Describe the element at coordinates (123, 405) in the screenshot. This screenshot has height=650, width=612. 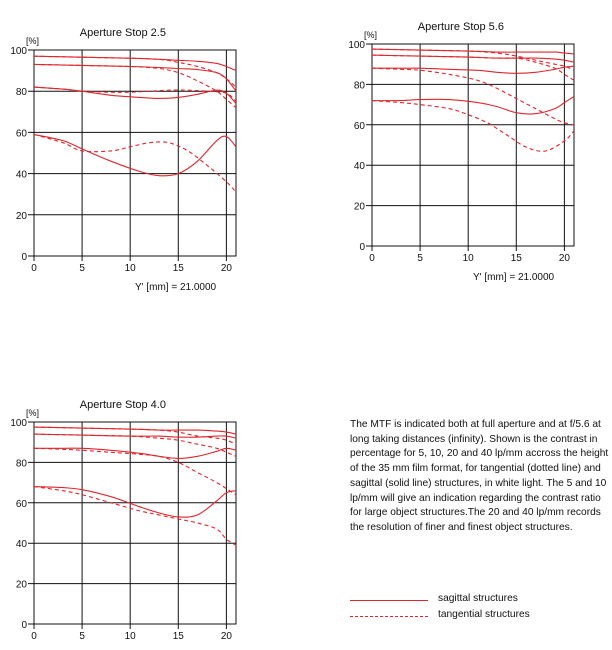
I see `chart-title: Aperture Stop 4.0` at that location.